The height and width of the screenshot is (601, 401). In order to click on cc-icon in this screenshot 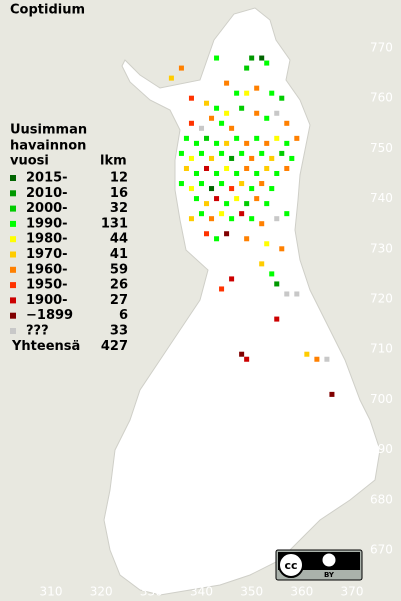, I will do `click(291, 565)`.